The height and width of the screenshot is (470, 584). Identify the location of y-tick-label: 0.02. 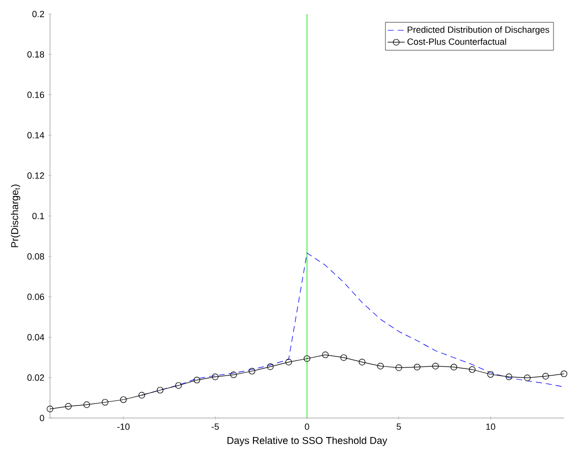
(35, 377).